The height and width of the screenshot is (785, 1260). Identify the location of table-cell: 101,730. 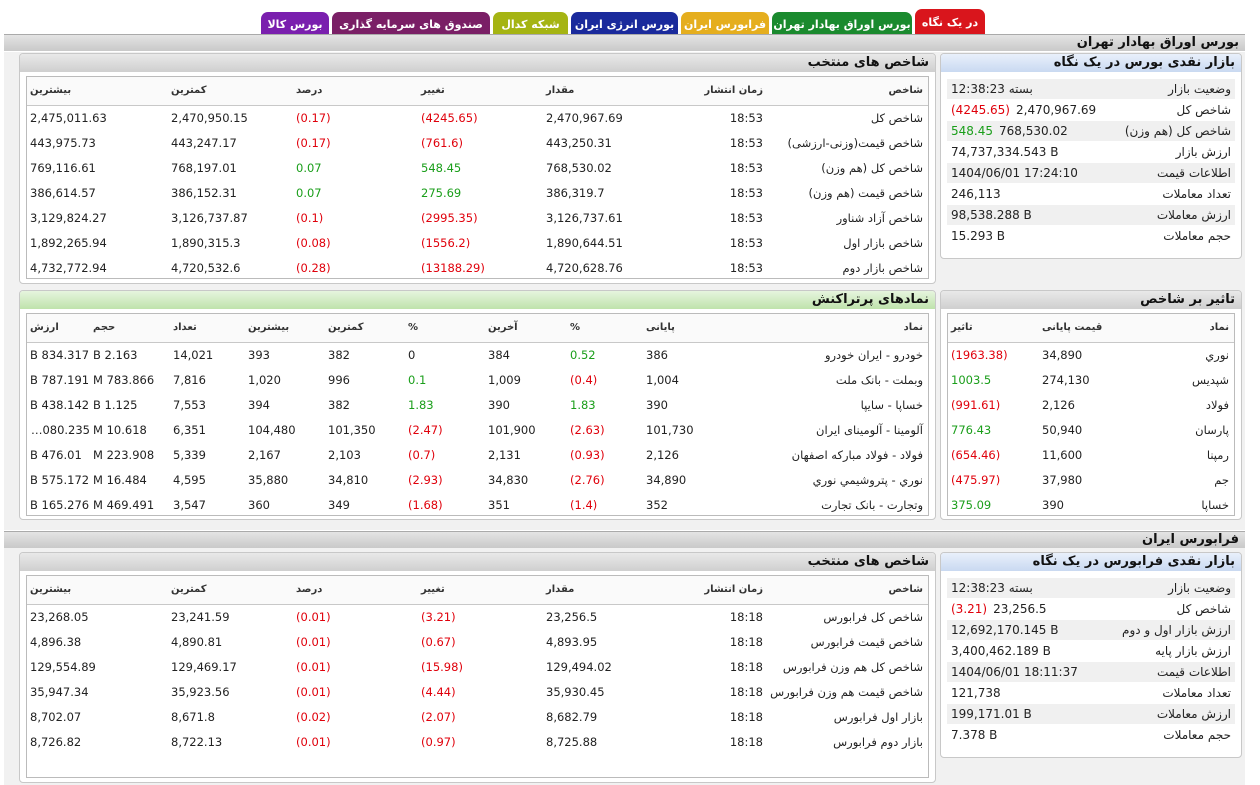
(670, 429).